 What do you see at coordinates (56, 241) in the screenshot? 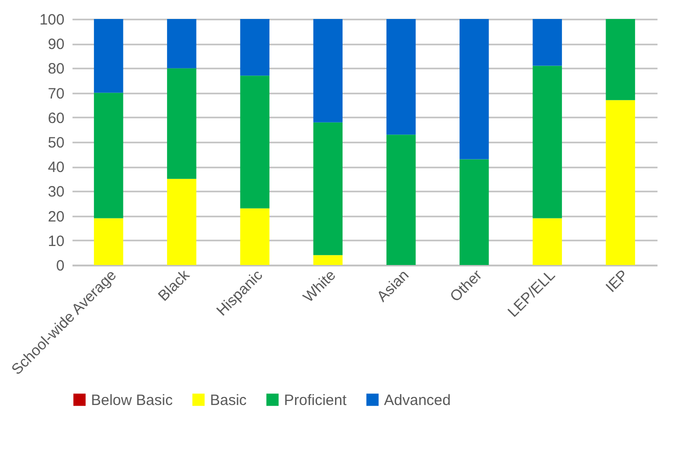
I see `y-tick-label: 10` at bounding box center [56, 241].